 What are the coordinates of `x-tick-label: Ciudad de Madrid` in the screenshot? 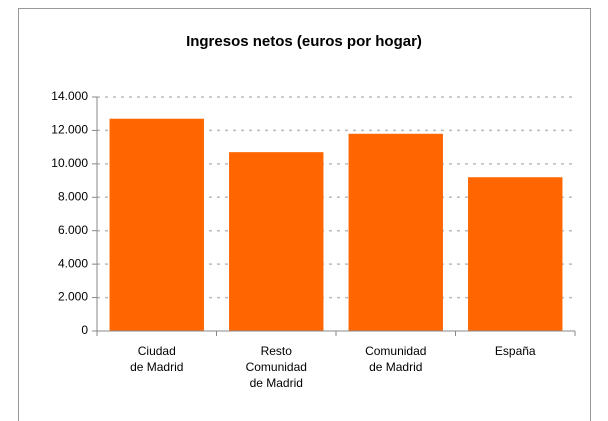 It's located at (157, 359).